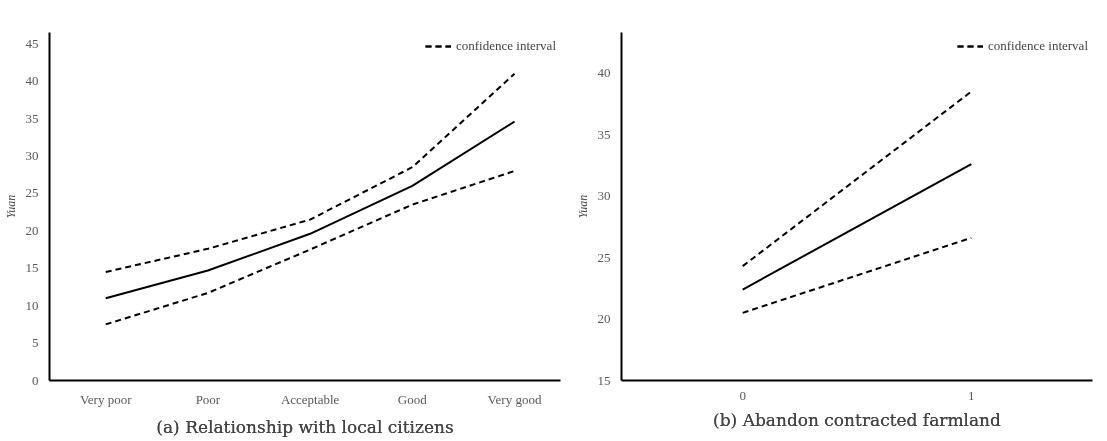 The height and width of the screenshot is (441, 1107). What do you see at coordinates (35, 380) in the screenshot?
I see `y-tick-label: 0` at bounding box center [35, 380].